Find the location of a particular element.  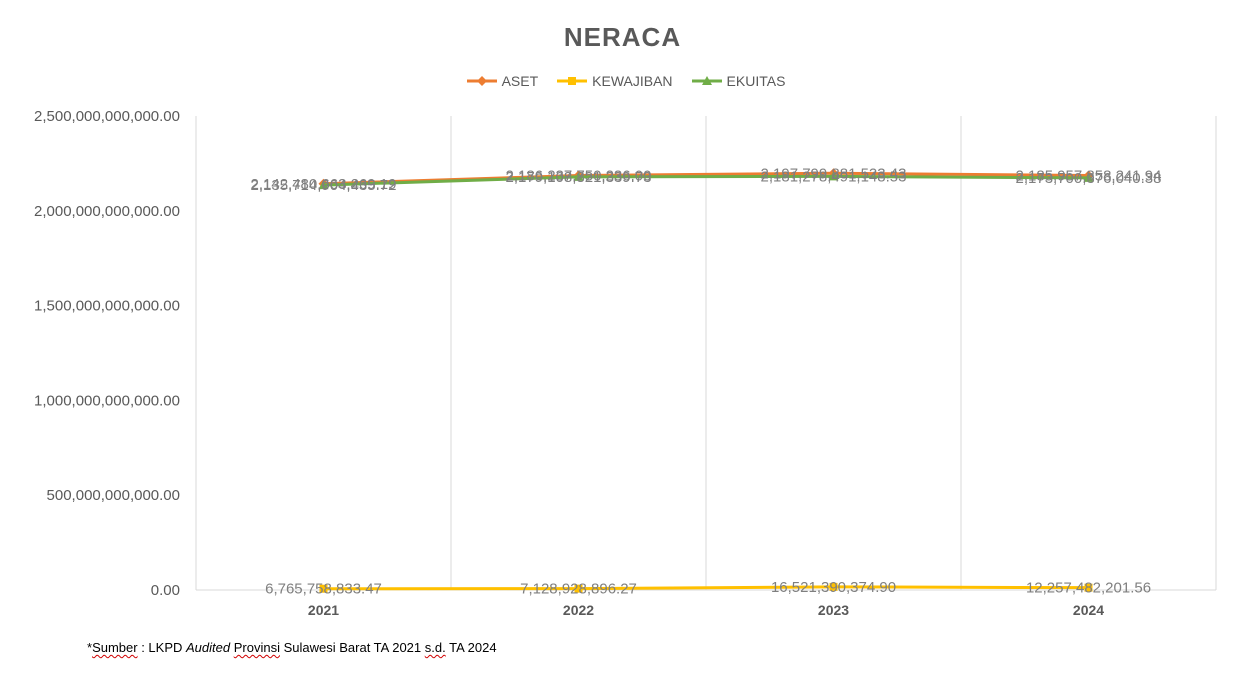

data-label-aset: 2,197,799,881,523.43 is located at coordinates (834, 173).